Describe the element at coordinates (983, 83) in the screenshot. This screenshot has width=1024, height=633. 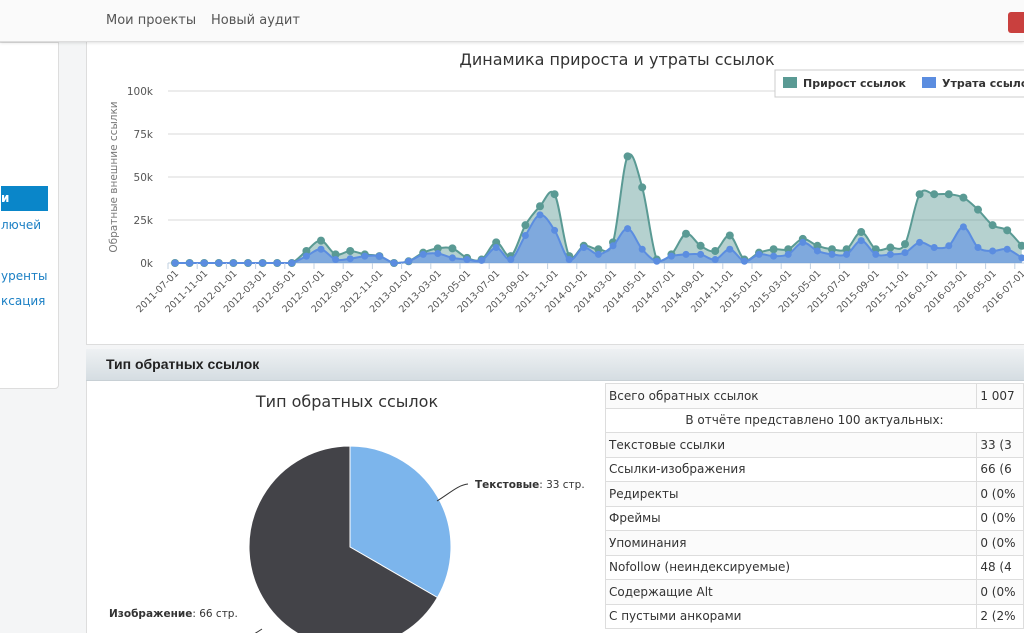
I see `legend-item: Утрата ссылок` at that location.